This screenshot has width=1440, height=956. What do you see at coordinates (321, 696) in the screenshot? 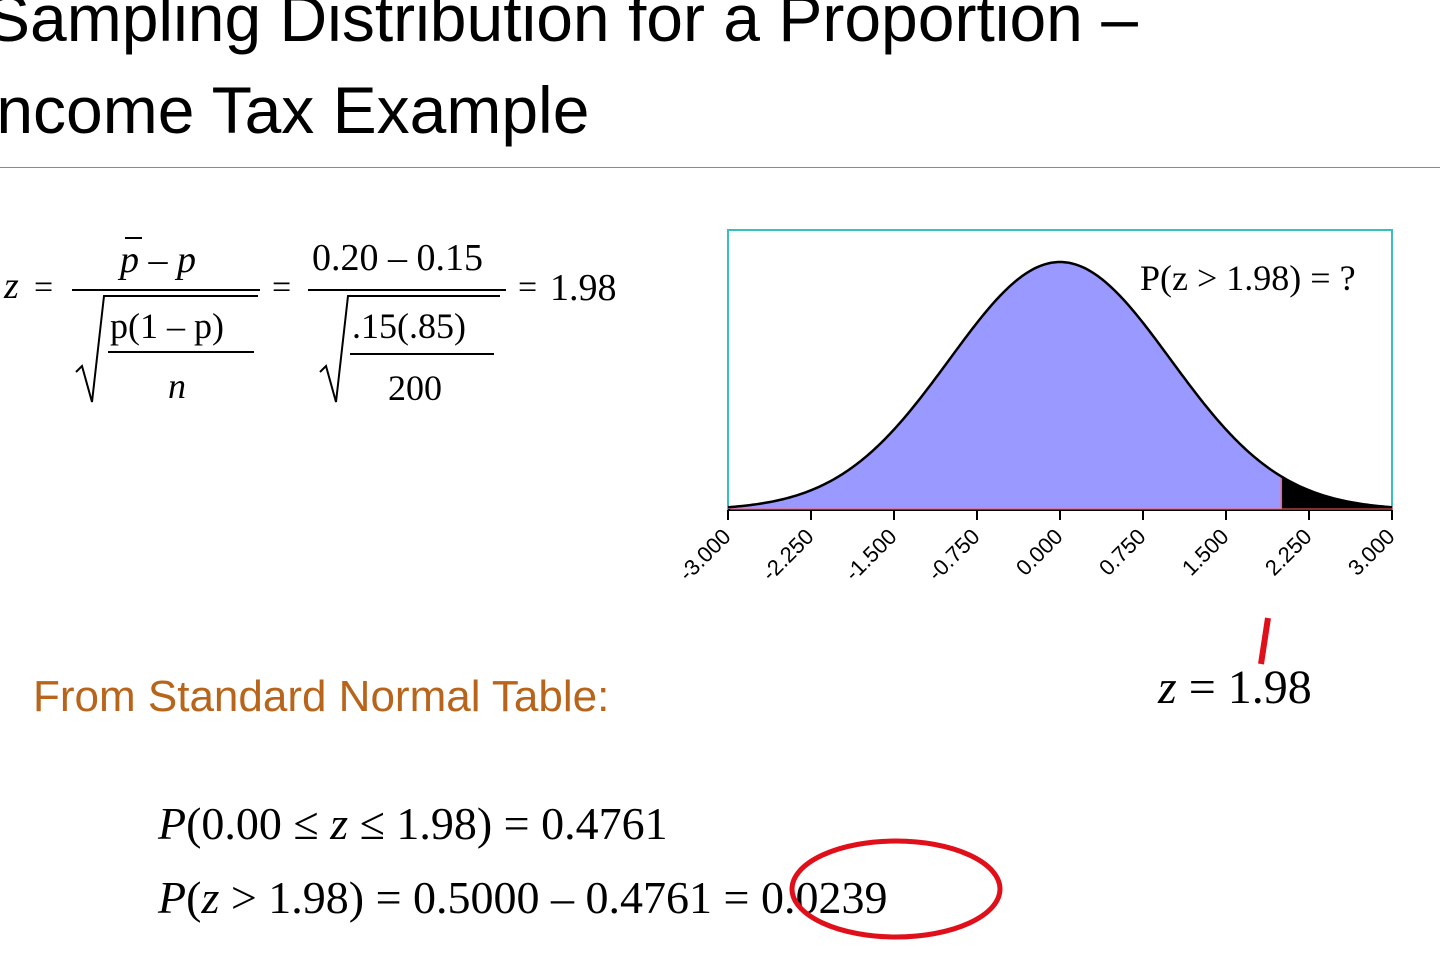
I see `table-heading: From Standard Normal Table:` at bounding box center [321, 696].